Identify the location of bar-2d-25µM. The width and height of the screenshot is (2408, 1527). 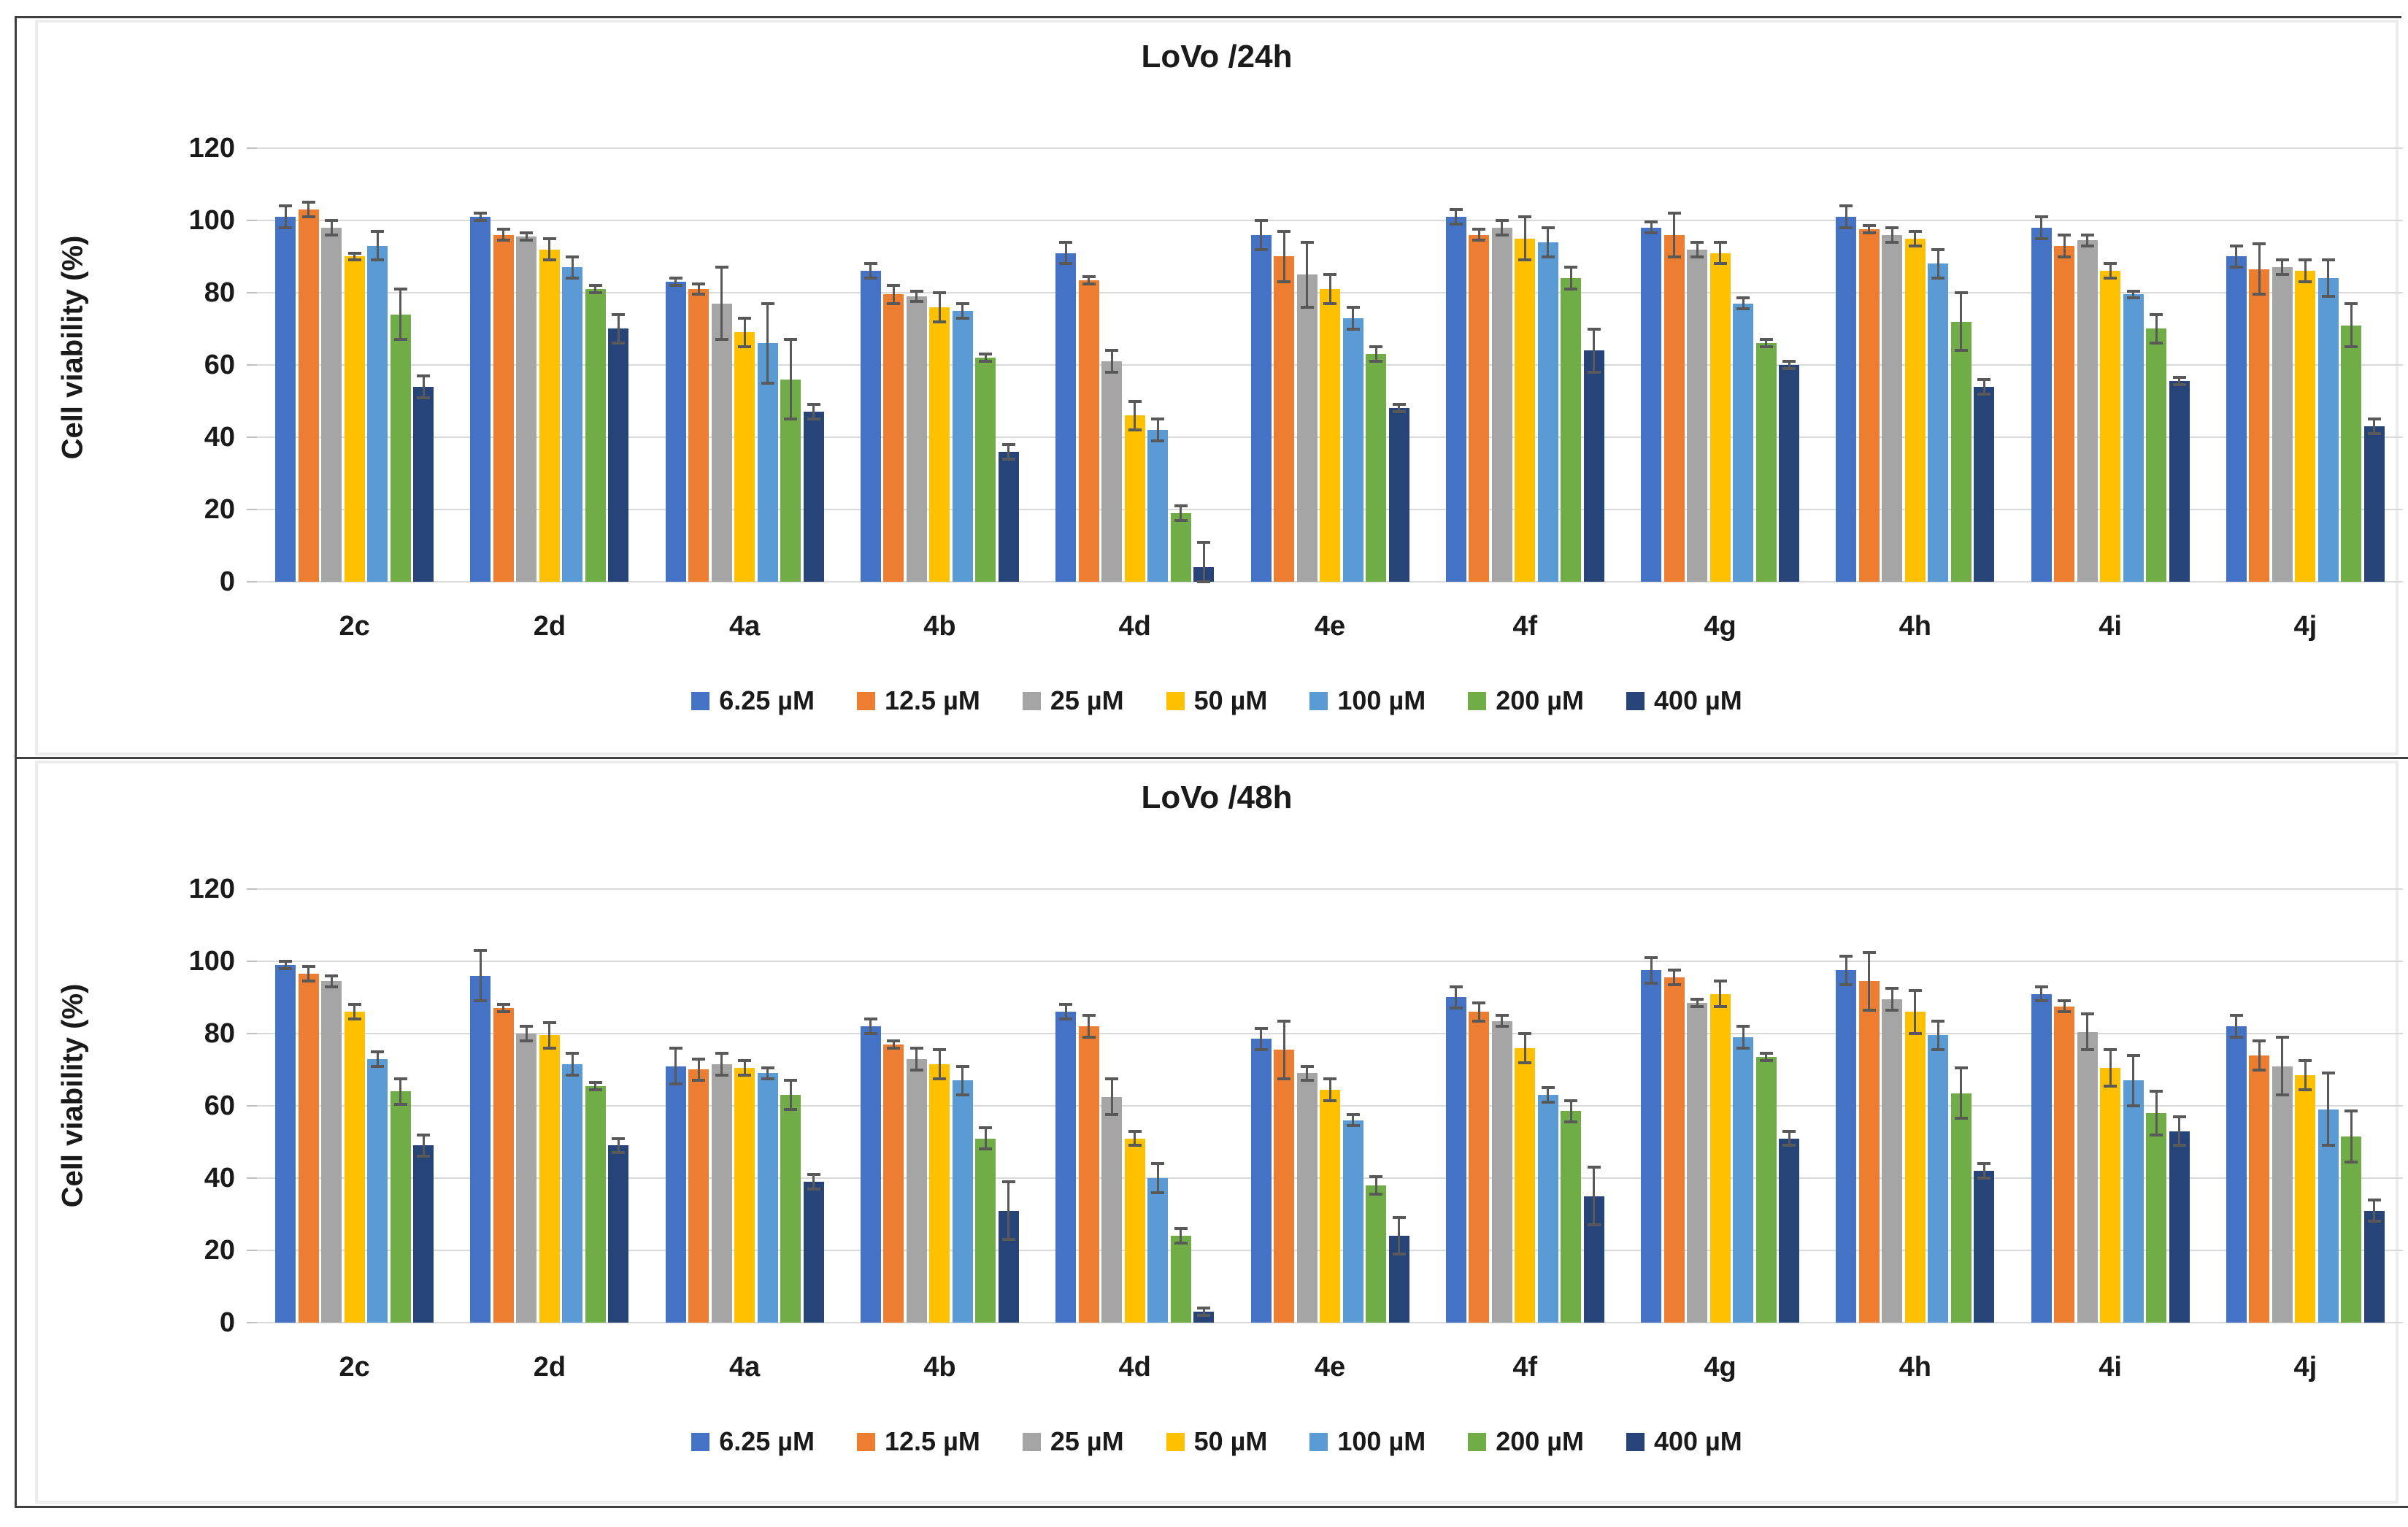
(526, 409).